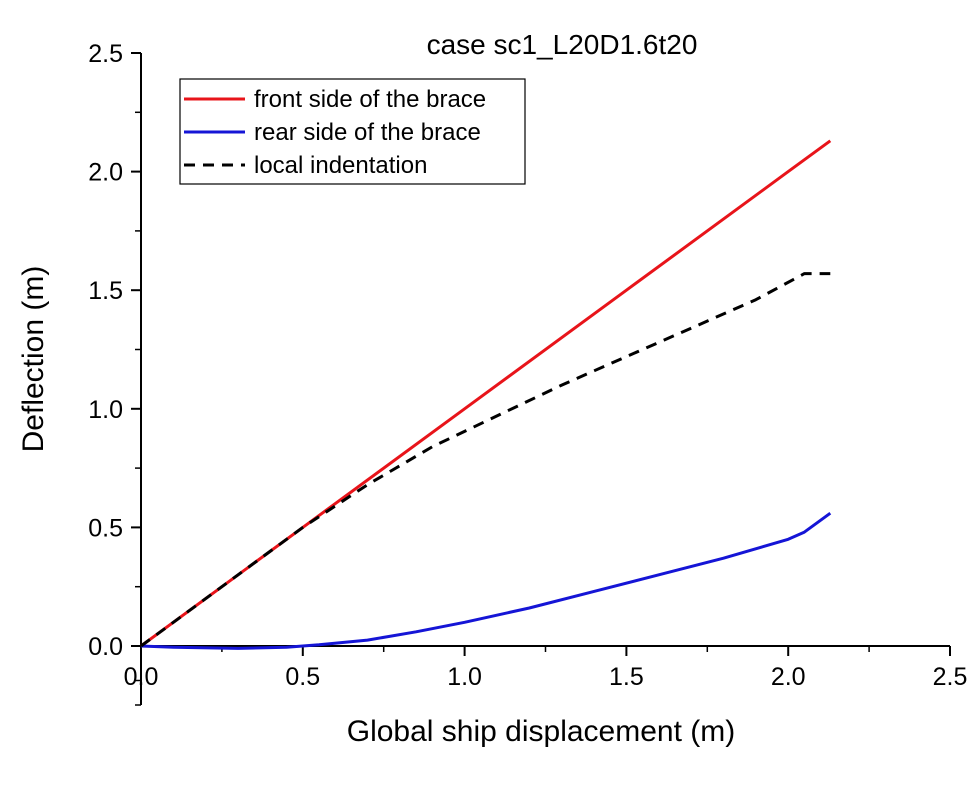 The image size is (979, 807). I want to click on x-tick-label: 0.5, so click(302, 677).